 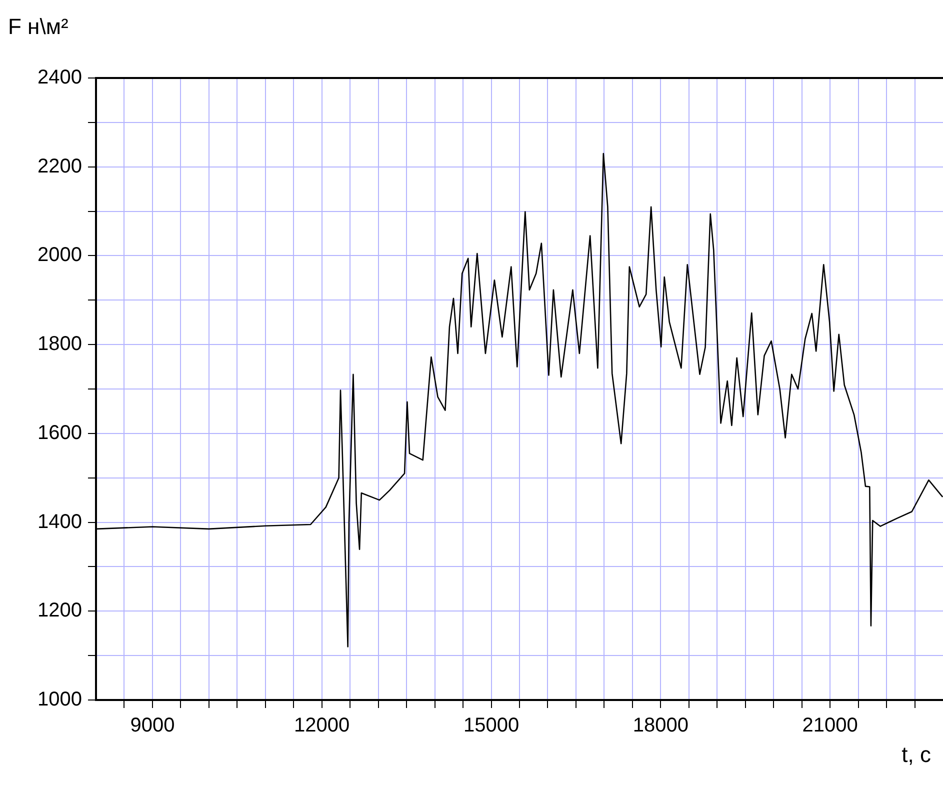 What do you see at coordinates (60, 166) in the screenshot?
I see `y-tick-label: 2200` at bounding box center [60, 166].